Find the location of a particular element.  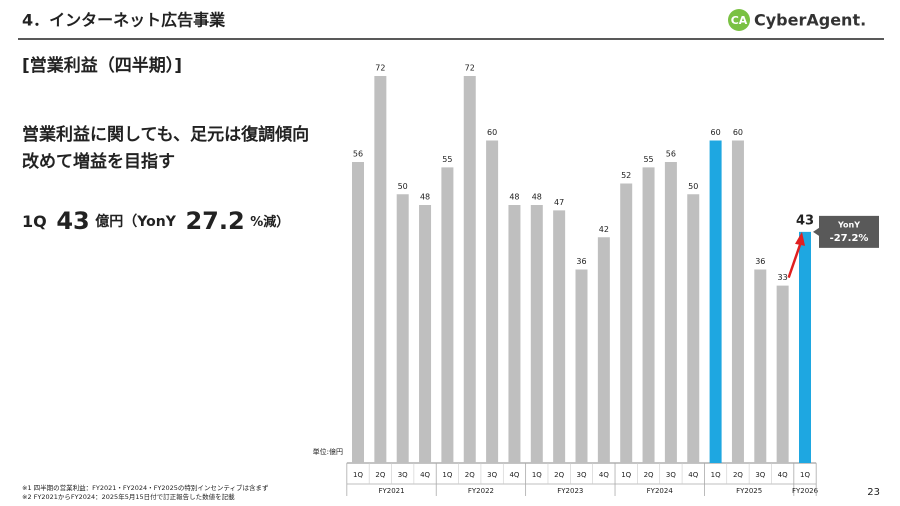

group-label: FY2026 is located at coordinates (805, 491).